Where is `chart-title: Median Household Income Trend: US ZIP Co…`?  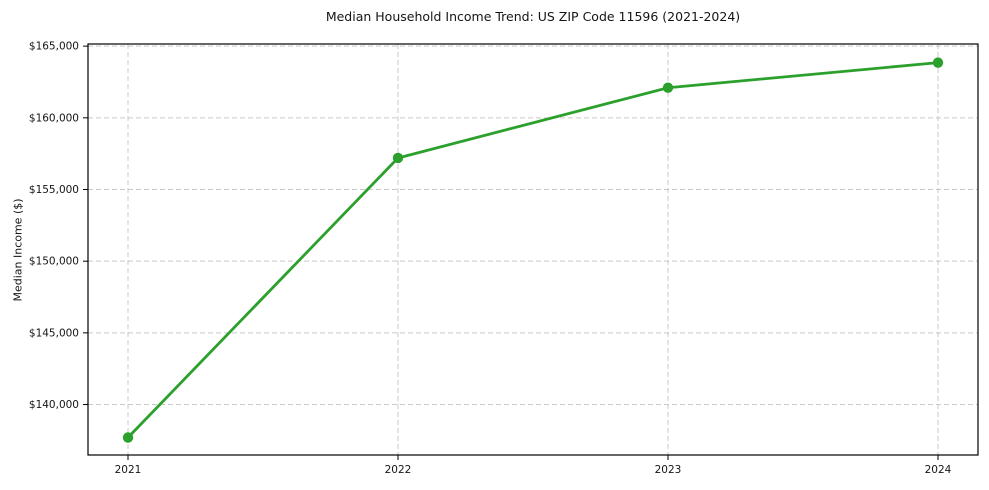 chart-title: Median Household Income Trend: US ZIP Co… is located at coordinates (533, 16).